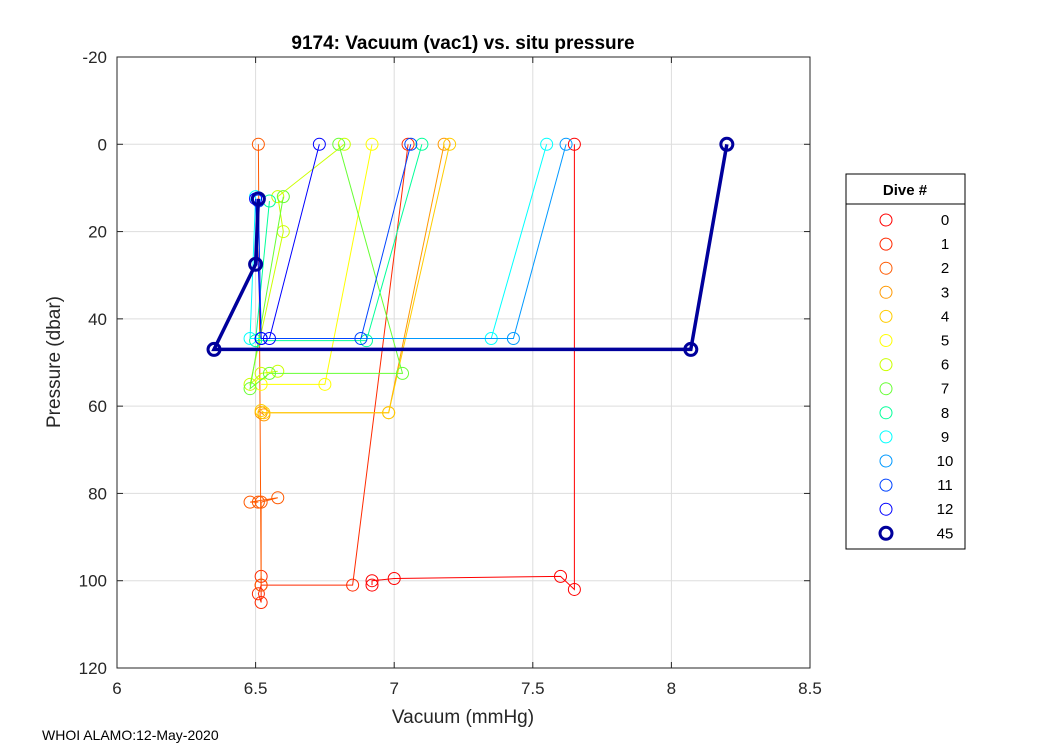  I want to click on y-tick-label: 100, so click(93, 581).